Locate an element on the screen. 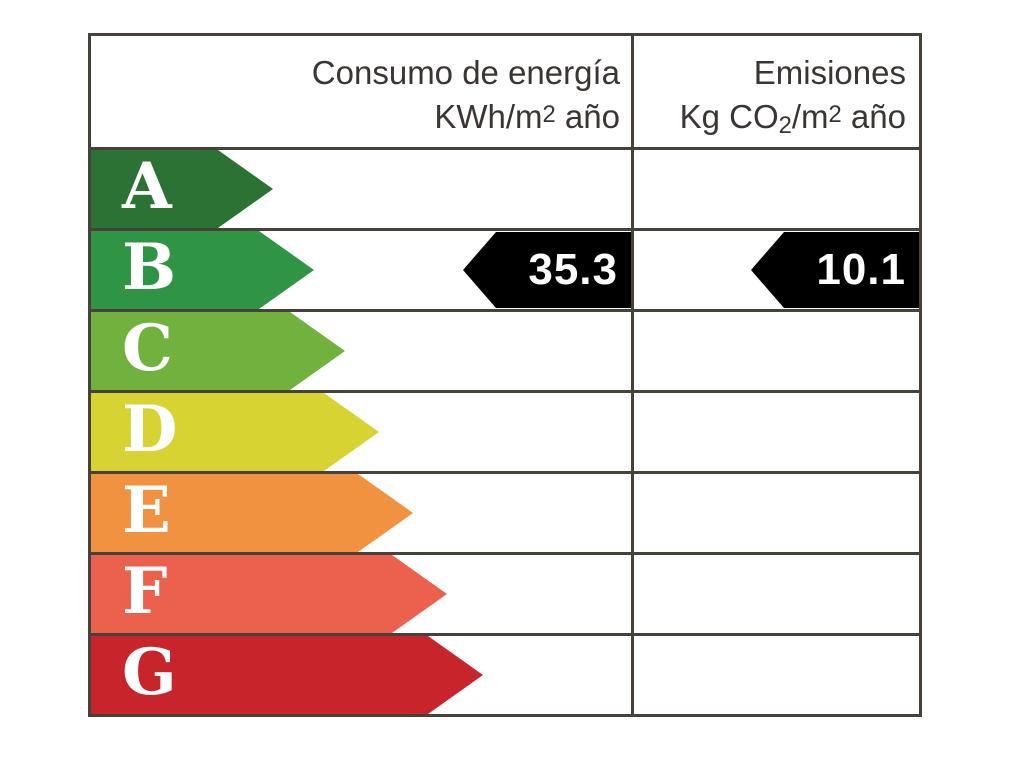 Image resolution: width=1020 pixels, height=765 pixels. emissions-cell-g is located at coordinates (775, 675).